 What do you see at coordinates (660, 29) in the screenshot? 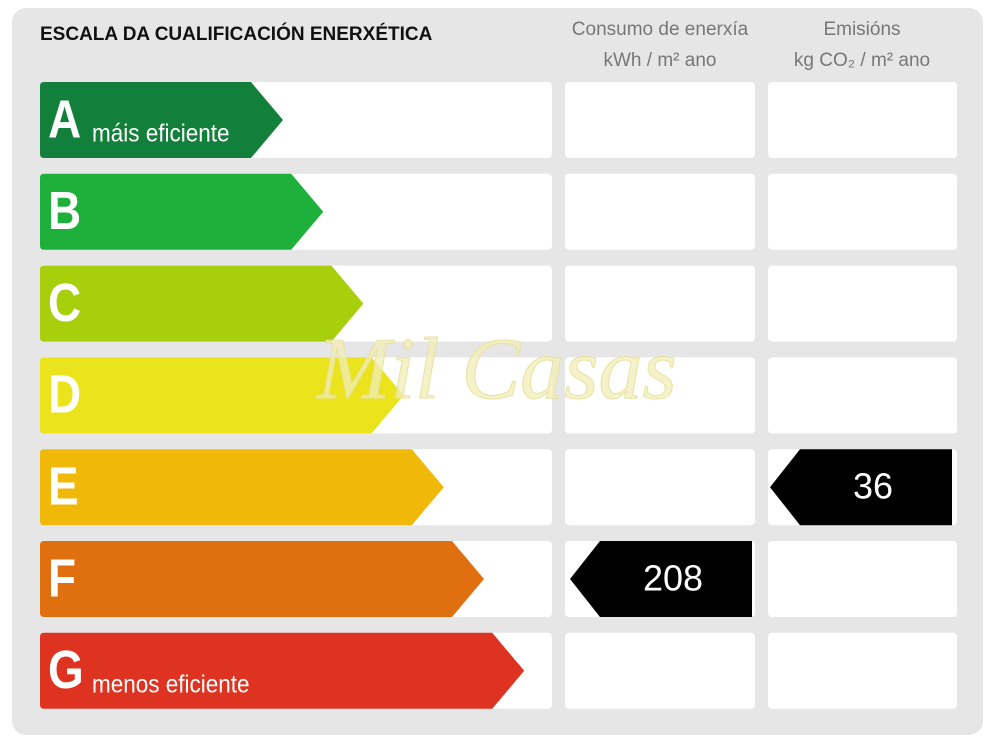
I see `column-title: Consumo de enerxía` at bounding box center [660, 29].